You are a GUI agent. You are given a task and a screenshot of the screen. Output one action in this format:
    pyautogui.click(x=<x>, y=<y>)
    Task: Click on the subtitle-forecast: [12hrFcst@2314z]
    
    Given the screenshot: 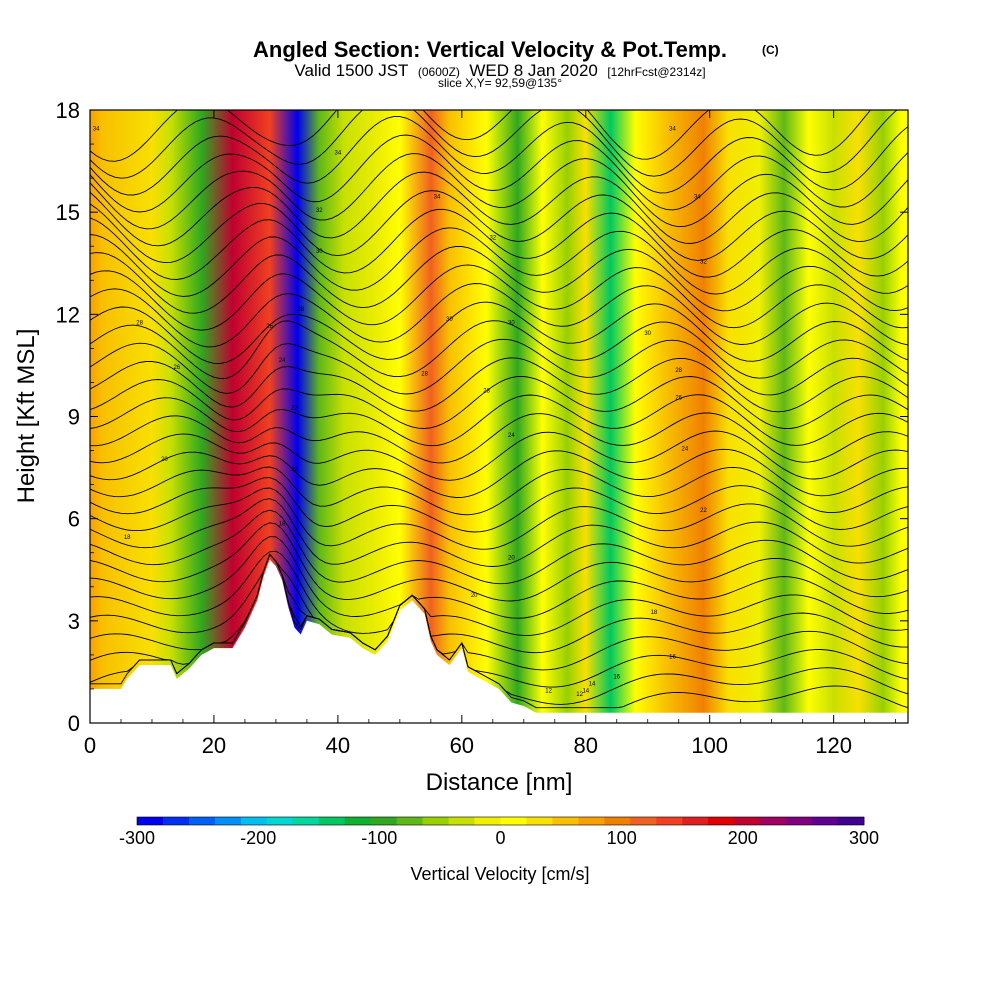 What is the action you would take?
    pyautogui.click(x=656, y=72)
    